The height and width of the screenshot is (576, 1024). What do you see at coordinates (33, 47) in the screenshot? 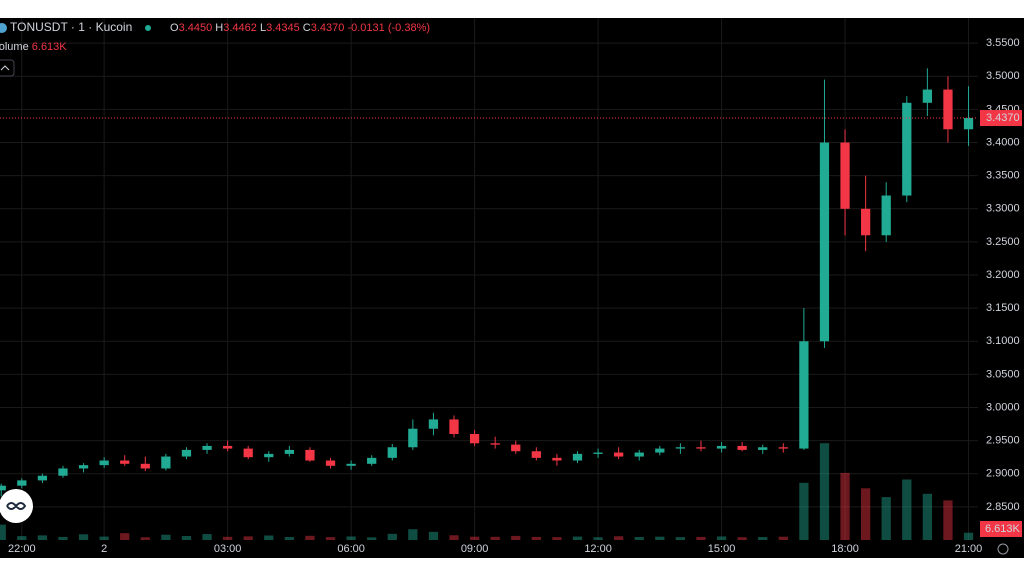
I see `volume-legend: Volume 6.613K` at bounding box center [33, 47].